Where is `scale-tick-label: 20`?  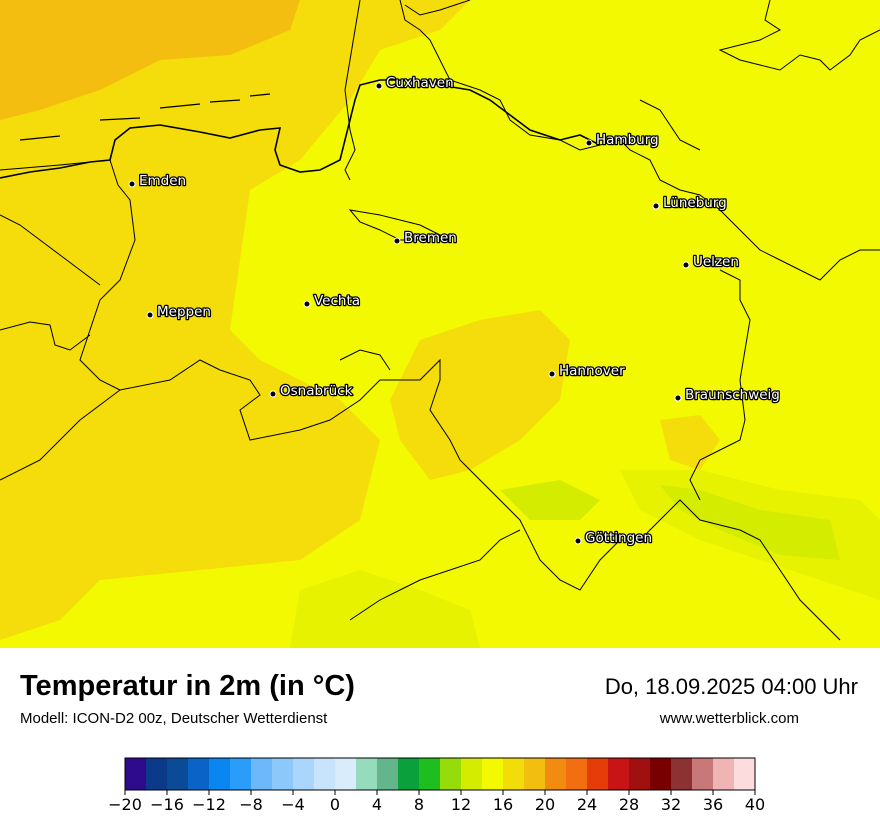 scale-tick-label: 20 is located at coordinates (545, 804).